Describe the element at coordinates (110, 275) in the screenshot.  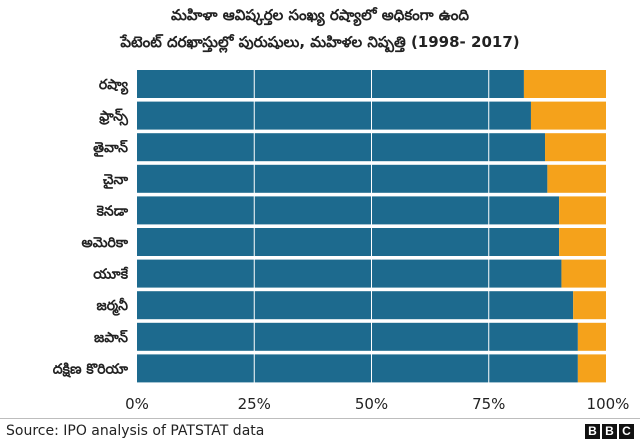
I see `category-label: యూకే` at that location.